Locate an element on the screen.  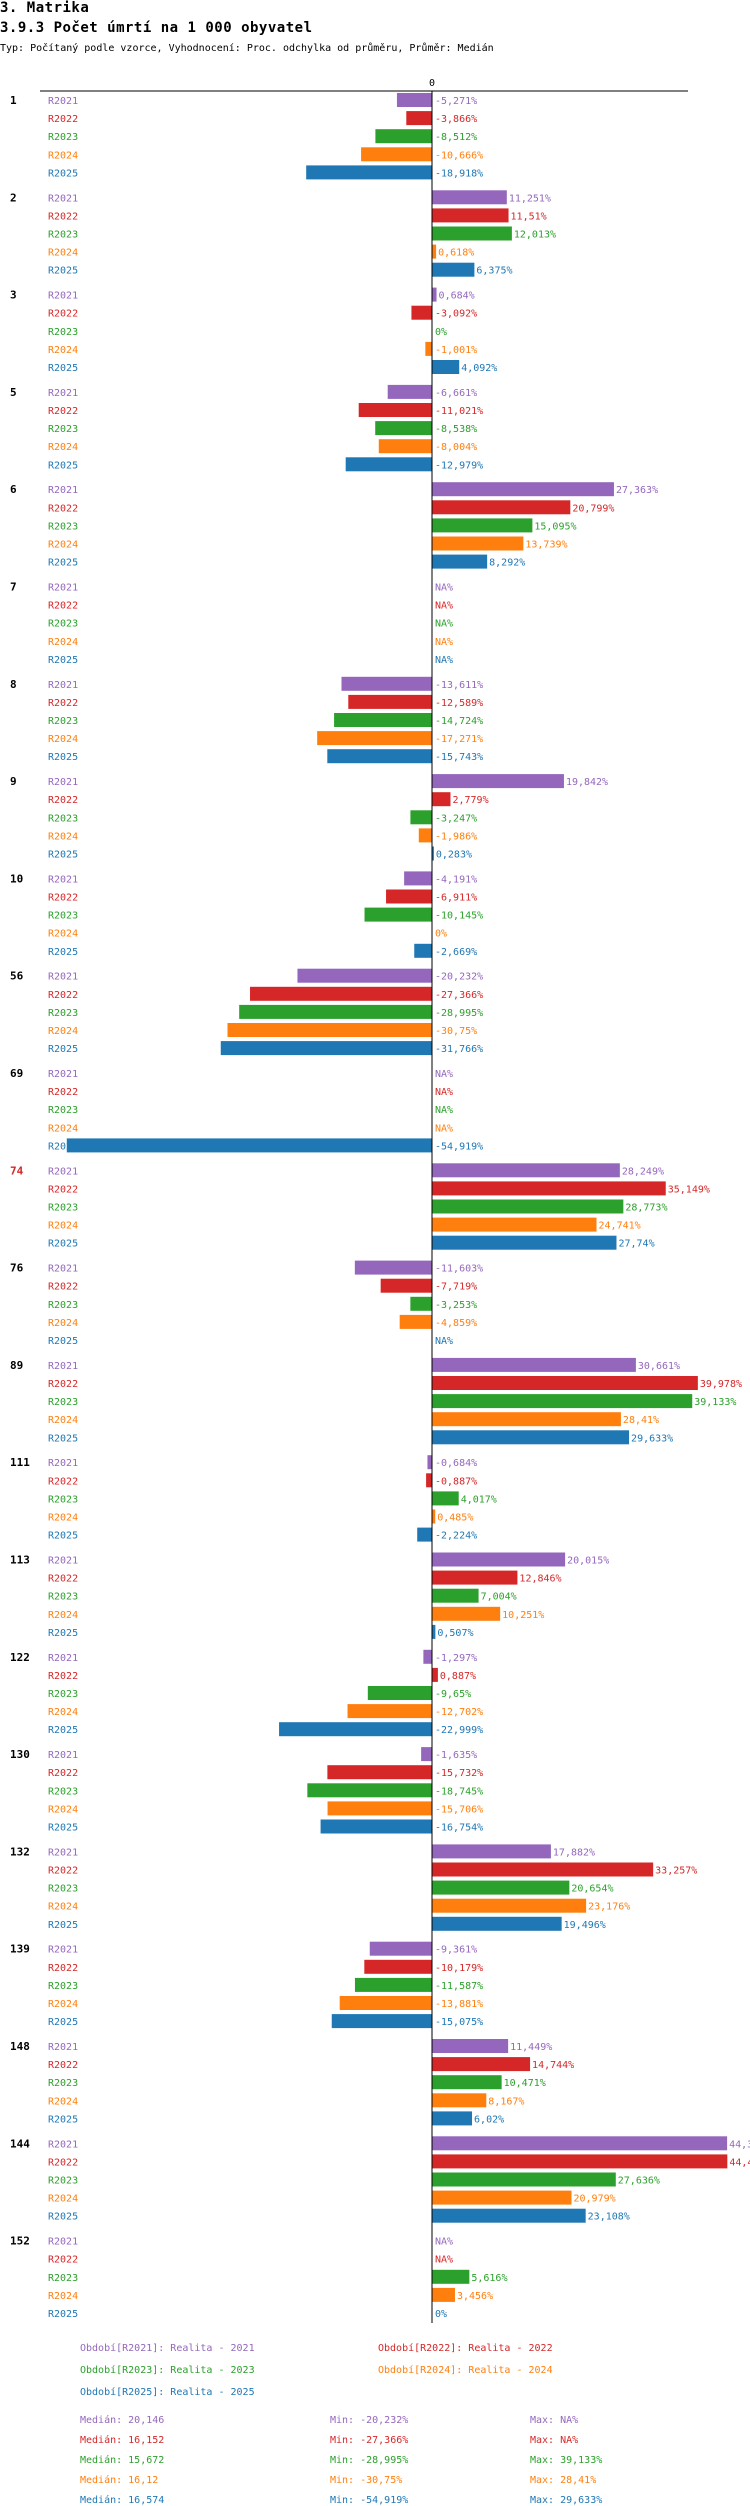
group-label: 7 is located at coordinates (13, 587).